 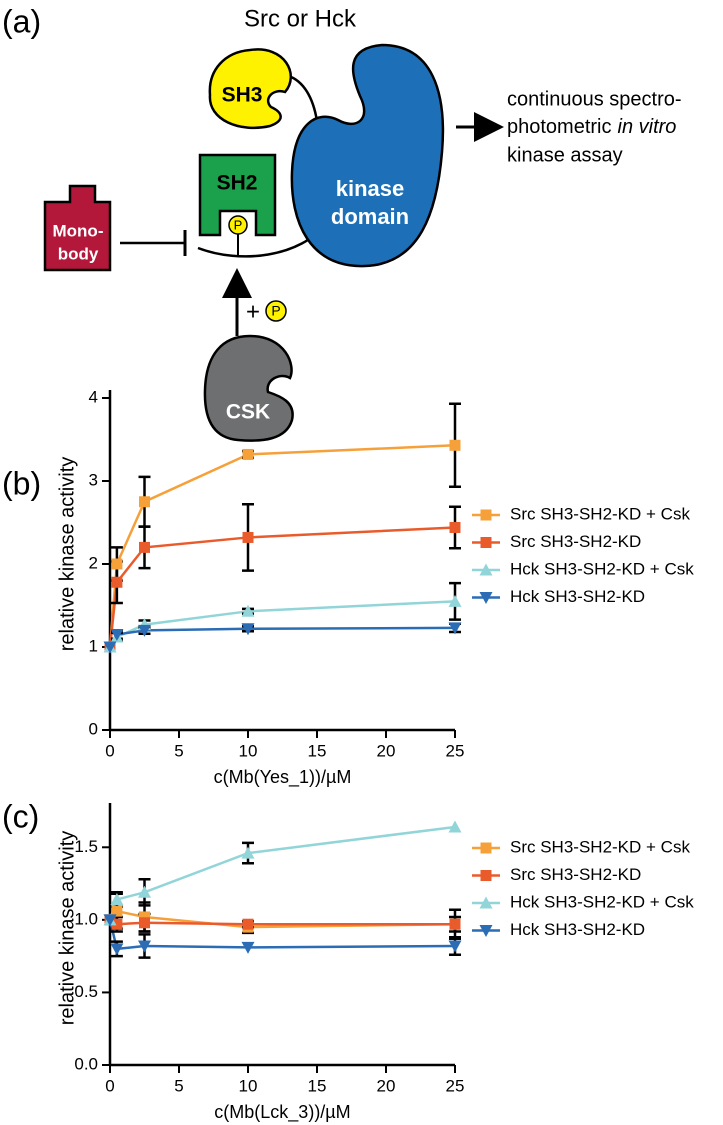 What do you see at coordinates (370, 216) in the screenshot?
I see `kinase-label: domain` at bounding box center [370, 216].